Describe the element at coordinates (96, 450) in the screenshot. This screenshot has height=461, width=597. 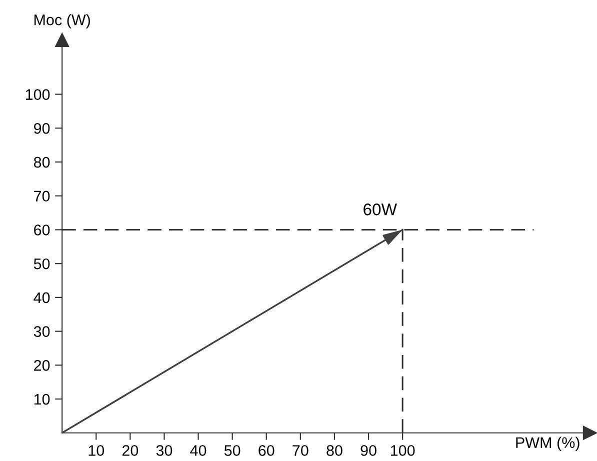
I see `x-tick-label: 10` at that location.